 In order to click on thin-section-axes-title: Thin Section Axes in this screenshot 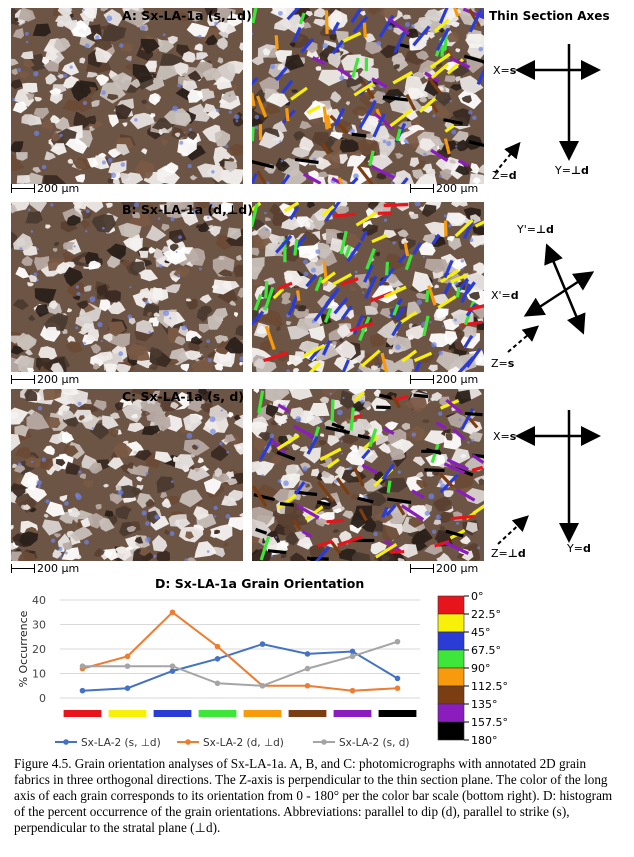, I will do `click(549, 16)`.